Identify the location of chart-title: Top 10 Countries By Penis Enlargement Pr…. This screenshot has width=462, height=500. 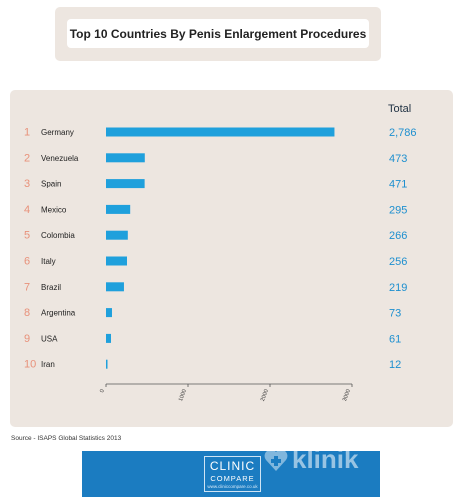
(218, 33).